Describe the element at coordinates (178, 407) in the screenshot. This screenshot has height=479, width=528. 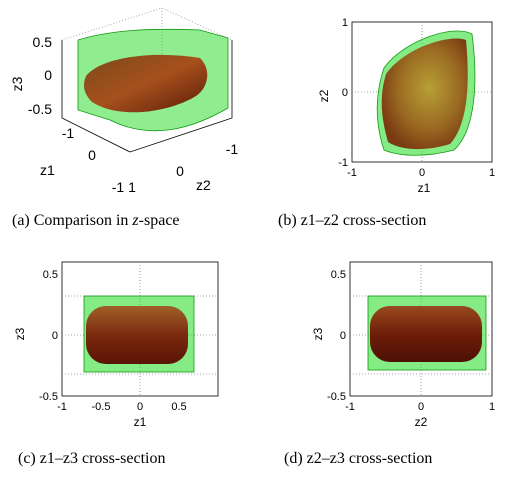
I see `x-tick: 0.5` at that location.